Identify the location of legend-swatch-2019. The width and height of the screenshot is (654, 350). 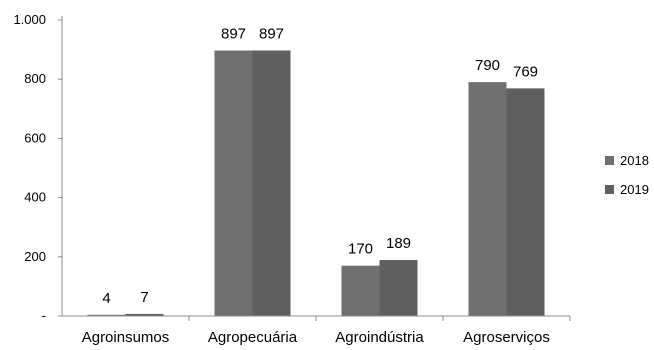
(609, 189).